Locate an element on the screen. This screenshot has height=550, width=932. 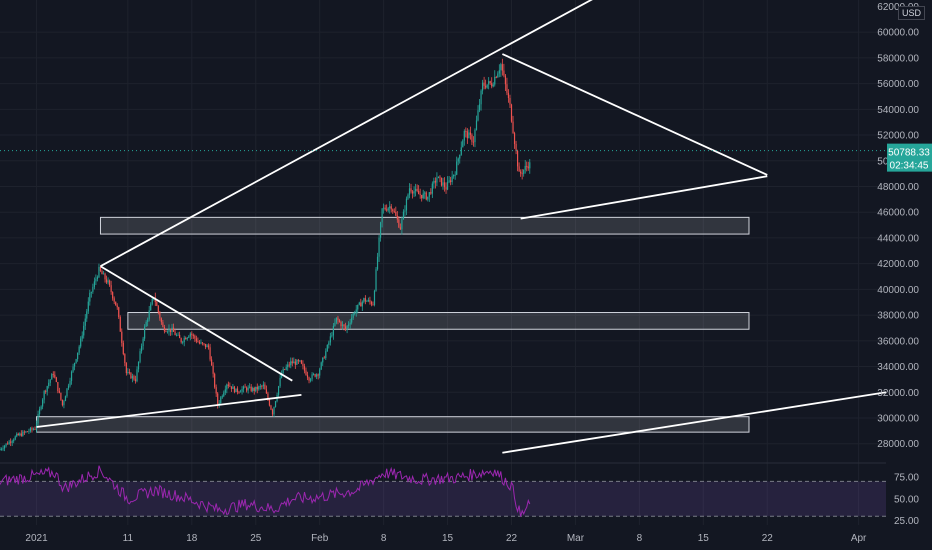
time-axis: 2021 11 18 25 Feb 8 15 22 Mar 8 15 22 Apr is located at coordinates (446, 538).